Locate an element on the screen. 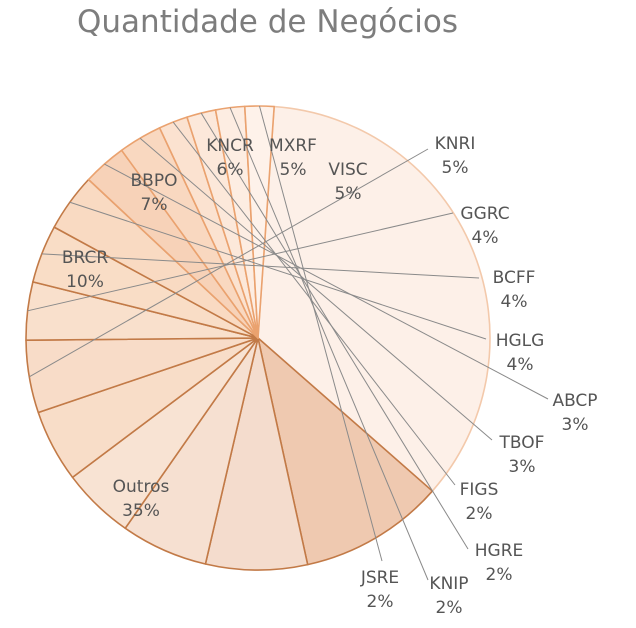  slice-name: TBOF is located at coordinates (522, 443).